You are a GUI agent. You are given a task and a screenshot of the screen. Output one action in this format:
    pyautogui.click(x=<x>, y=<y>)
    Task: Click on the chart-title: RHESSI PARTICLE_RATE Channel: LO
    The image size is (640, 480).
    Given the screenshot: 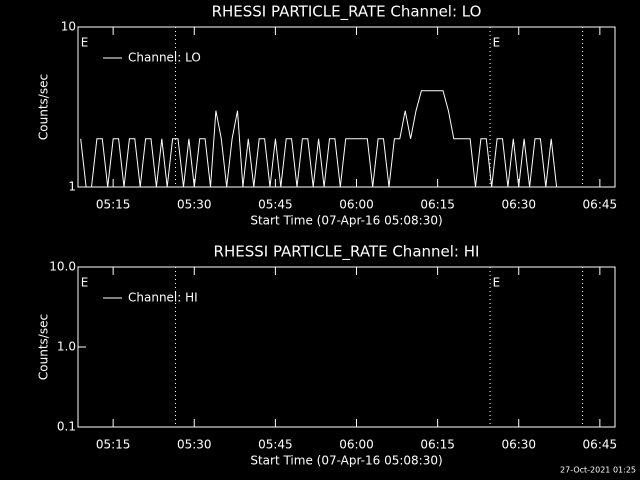 What is the action you would take?
    pyautogui.click(x=347, y=12)
    